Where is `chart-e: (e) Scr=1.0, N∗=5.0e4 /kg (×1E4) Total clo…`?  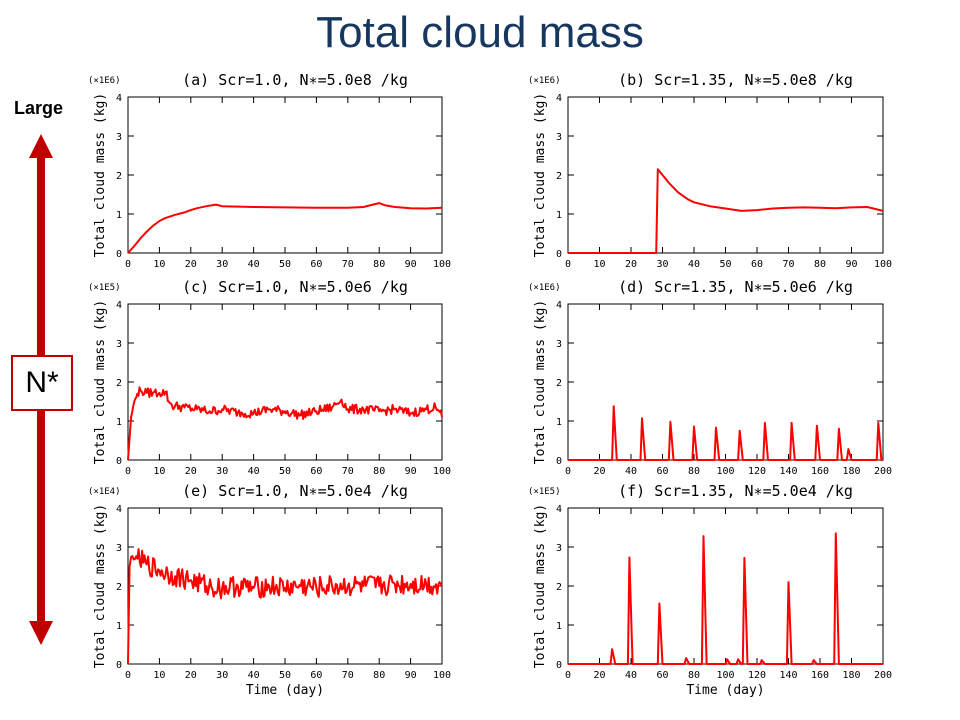
chart-e: (e) Scr=1.0, N∗=5.0e4 /kg (×1E4) Total clo… is located at coordinates (269, 590).